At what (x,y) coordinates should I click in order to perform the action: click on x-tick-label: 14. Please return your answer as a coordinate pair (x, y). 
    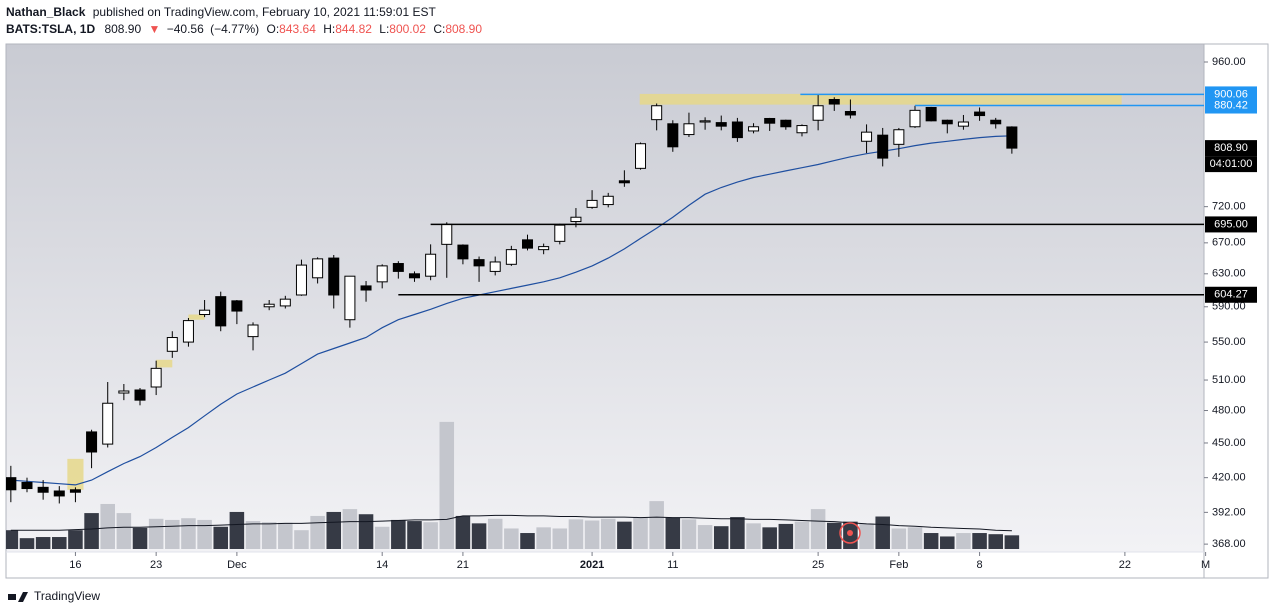
    Looking at the image, I should click on (382, 565).